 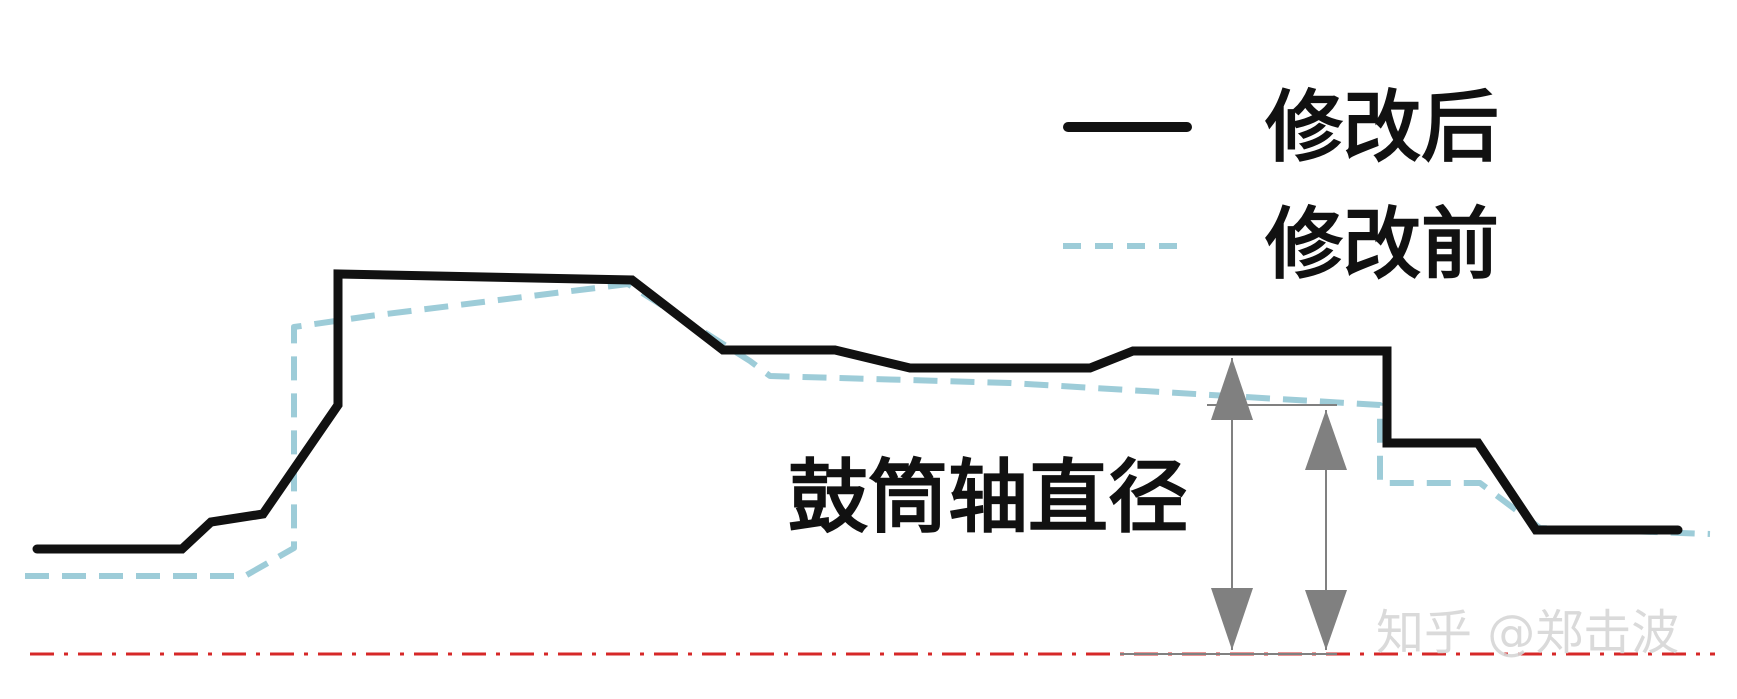 I want to click on drum-shaft-diameter-label: 鼓筒轴直径, so click(x=988, y=497).